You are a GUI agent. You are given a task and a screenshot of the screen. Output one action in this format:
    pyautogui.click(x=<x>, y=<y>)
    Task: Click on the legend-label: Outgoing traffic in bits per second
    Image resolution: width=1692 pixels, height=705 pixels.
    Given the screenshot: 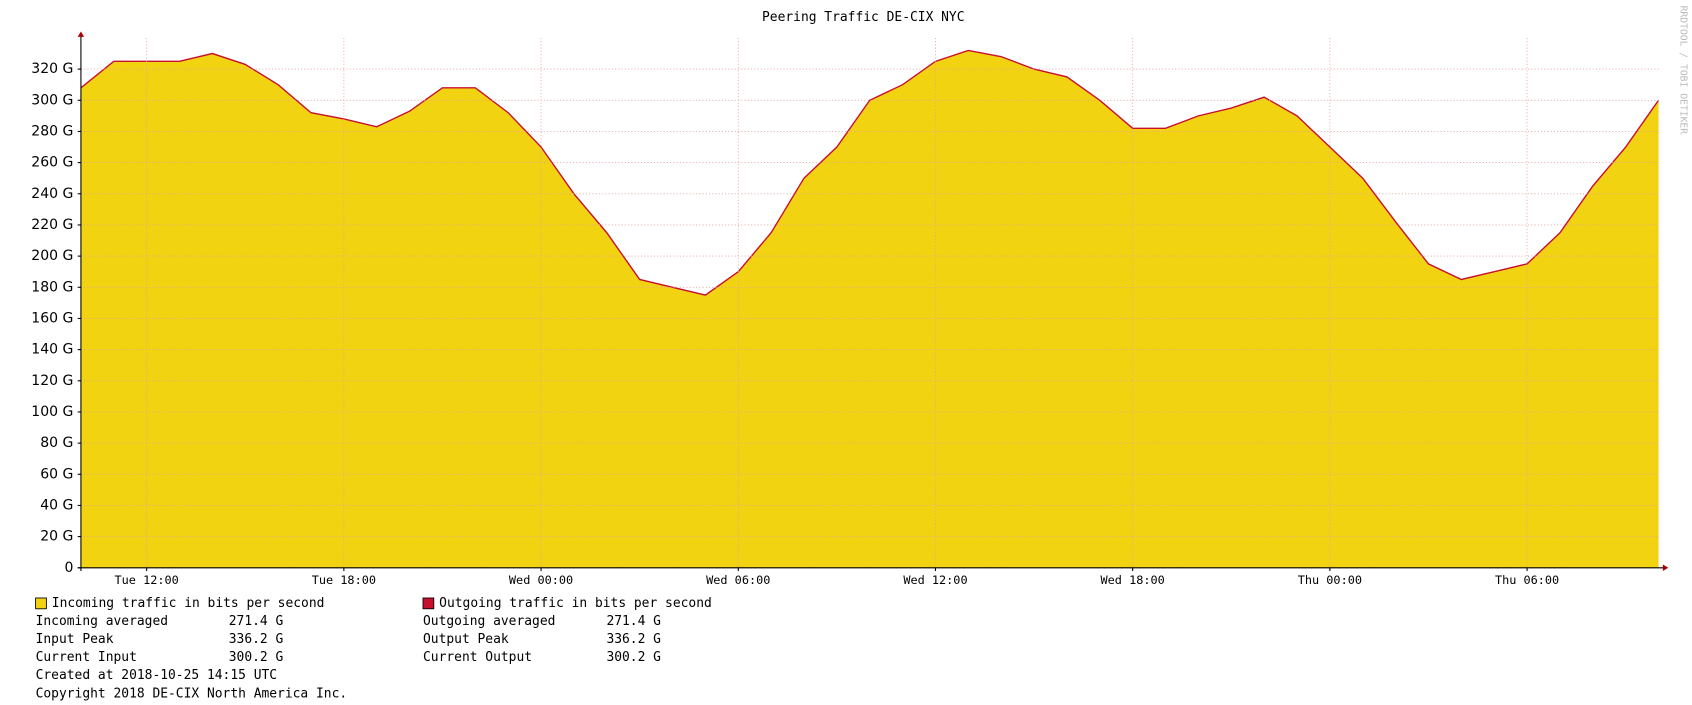 What is the action you would take?
    pyautogui.click(x=575, y=603)
    